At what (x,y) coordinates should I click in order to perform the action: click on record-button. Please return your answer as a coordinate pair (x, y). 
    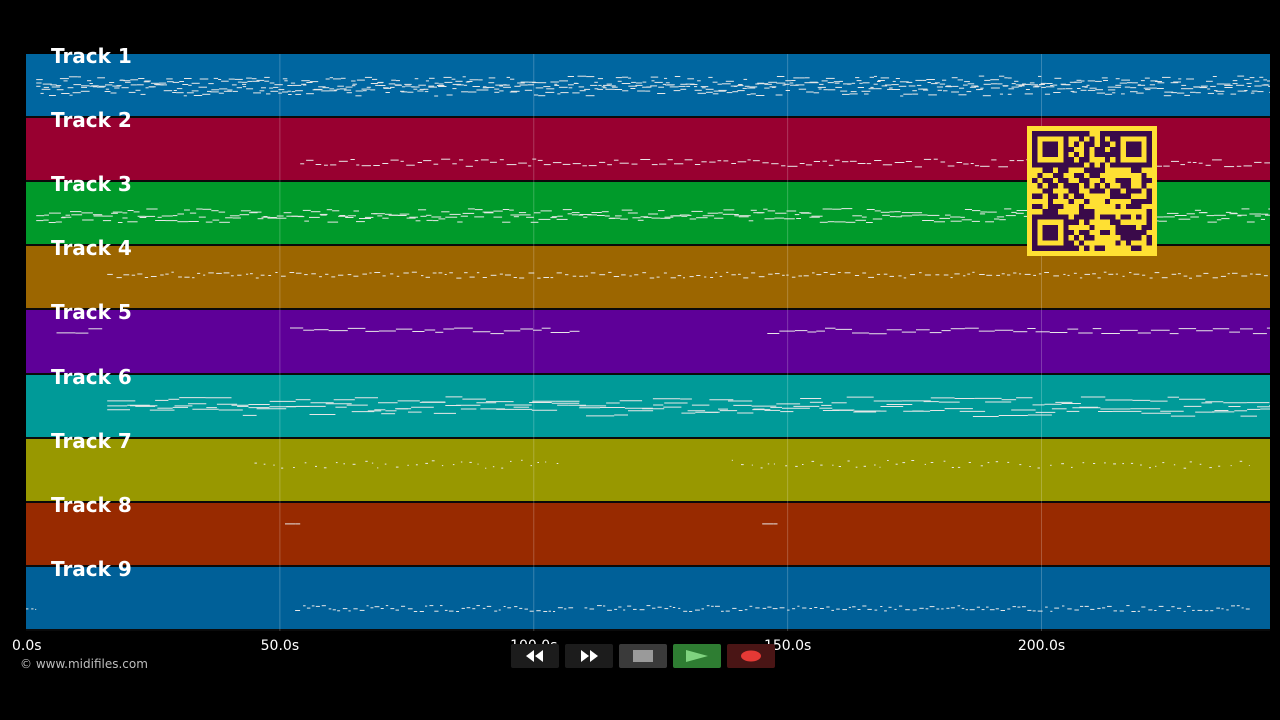
    Looking at the image, I should click on (751, 656).